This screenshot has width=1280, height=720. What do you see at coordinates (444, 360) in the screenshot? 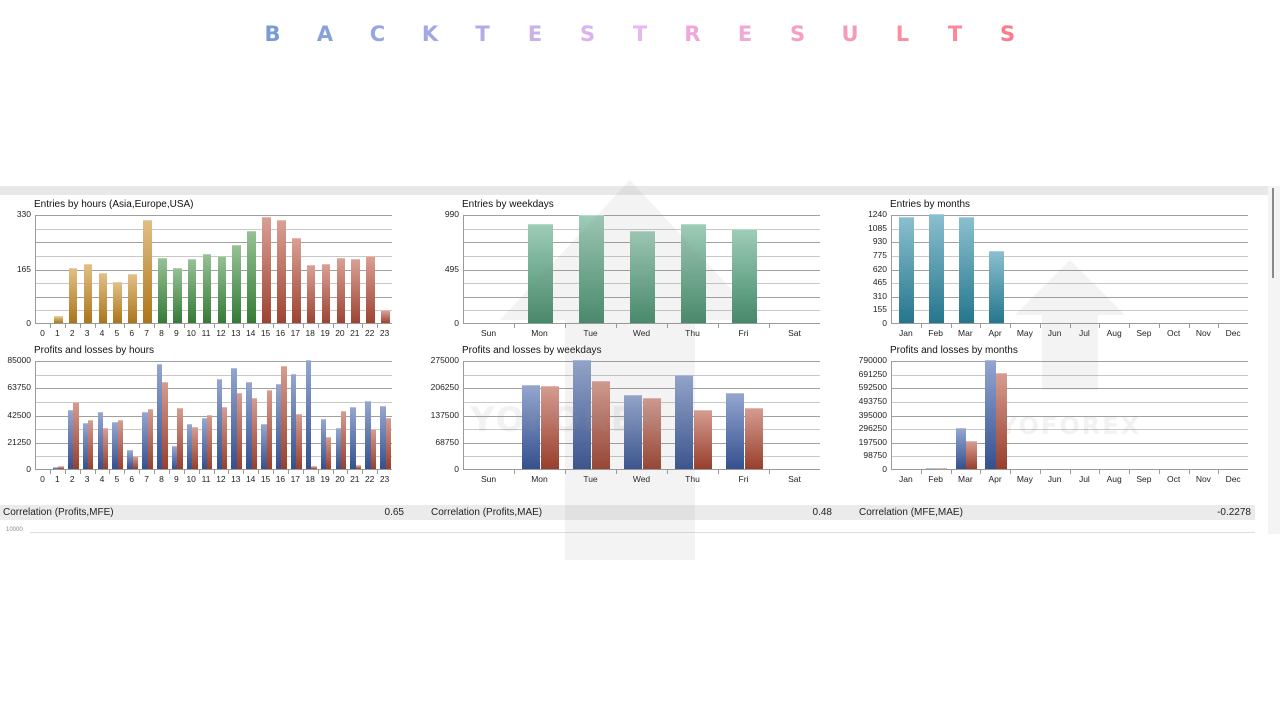
I see `y-axis-tick-label: 275000` at bounding box center [444, 360].